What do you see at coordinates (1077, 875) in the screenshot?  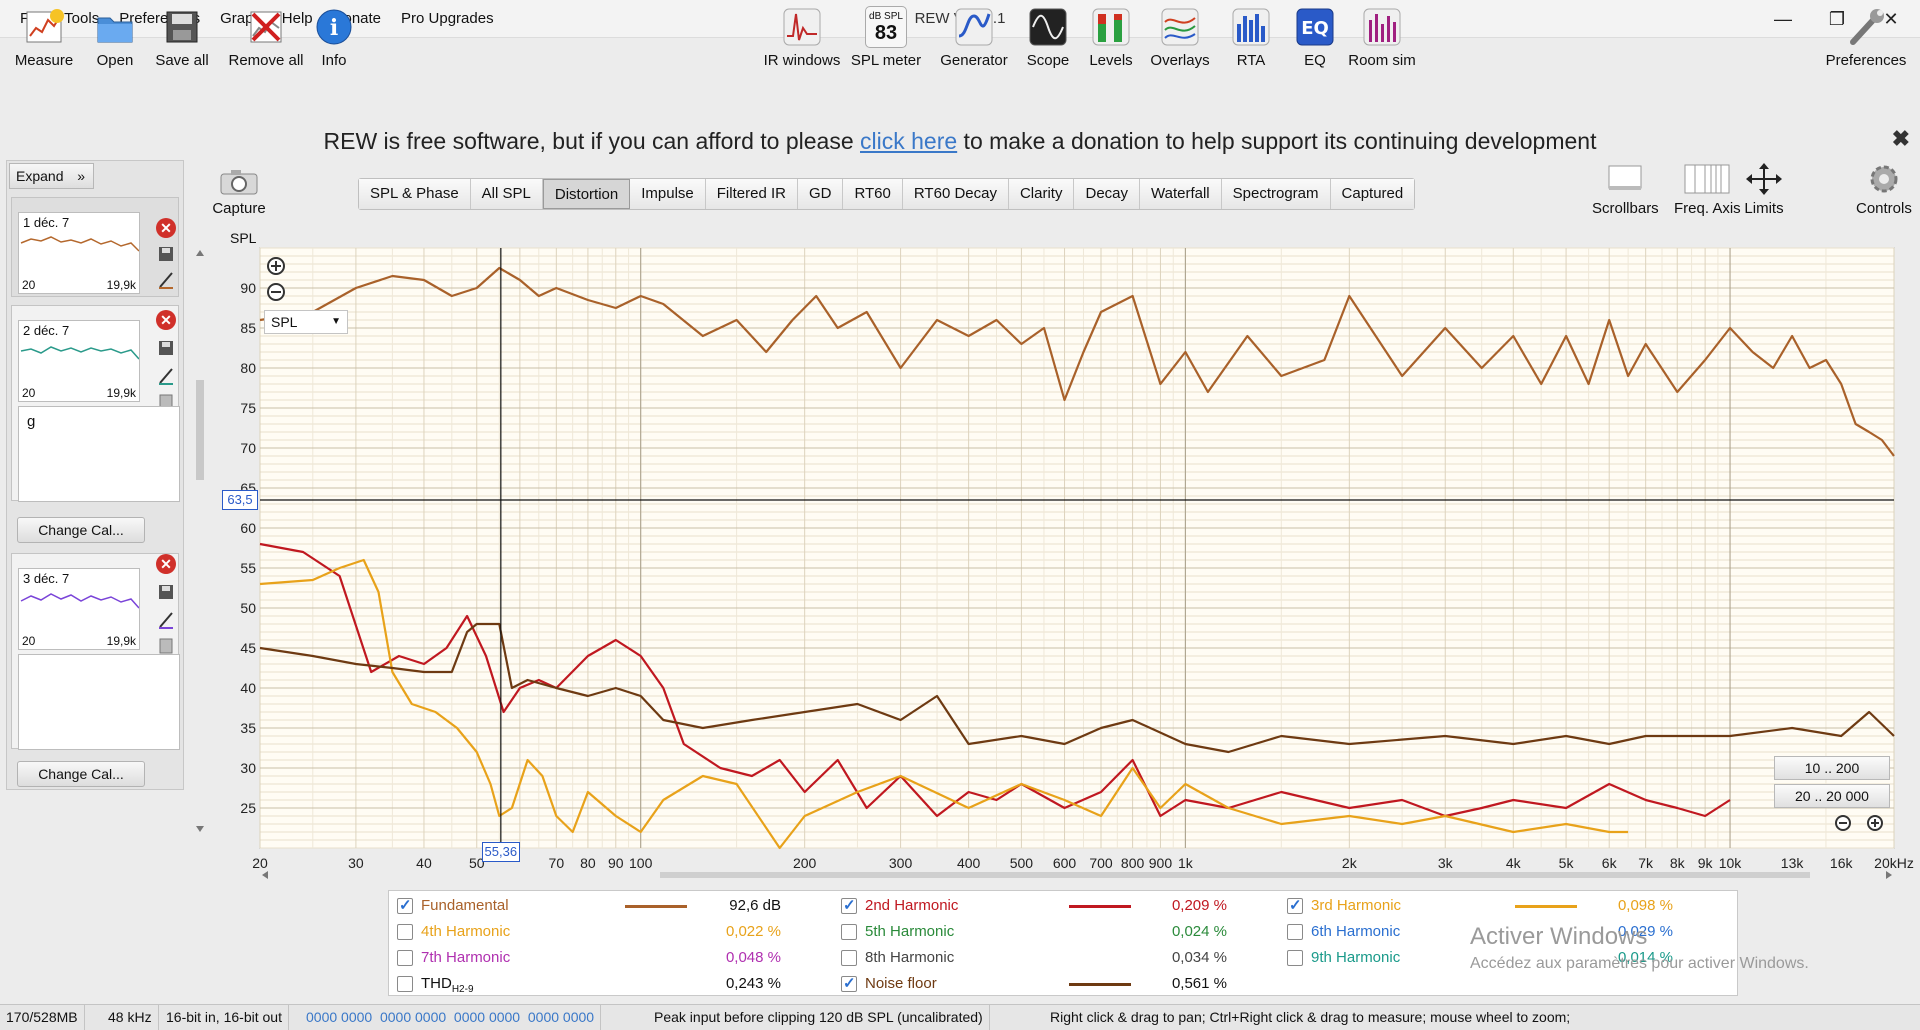 I see `graph-horizontal-scrollbar` at bounding box center [1077, 875].